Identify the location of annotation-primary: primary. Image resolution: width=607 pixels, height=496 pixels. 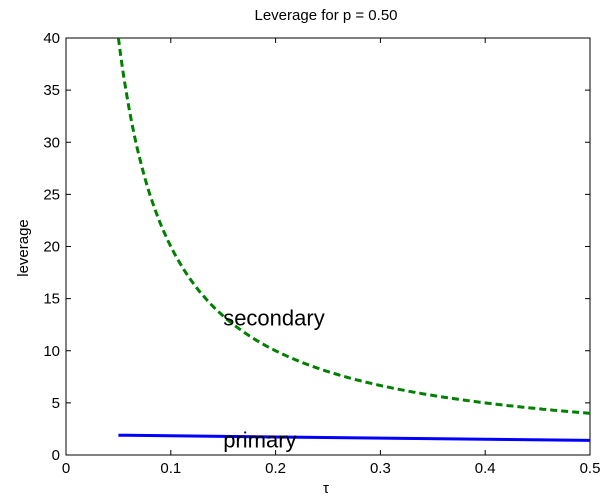
(259, 439).